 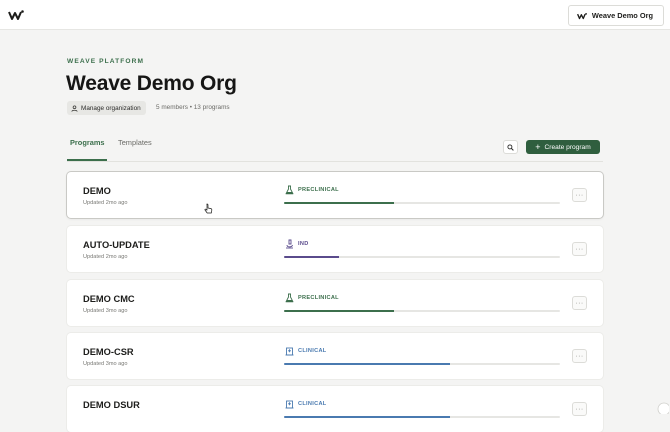 What do you see at coordinates (303, 244) in the screenshot?
I see `phase-label: IND` at bounding box center [303, 244].